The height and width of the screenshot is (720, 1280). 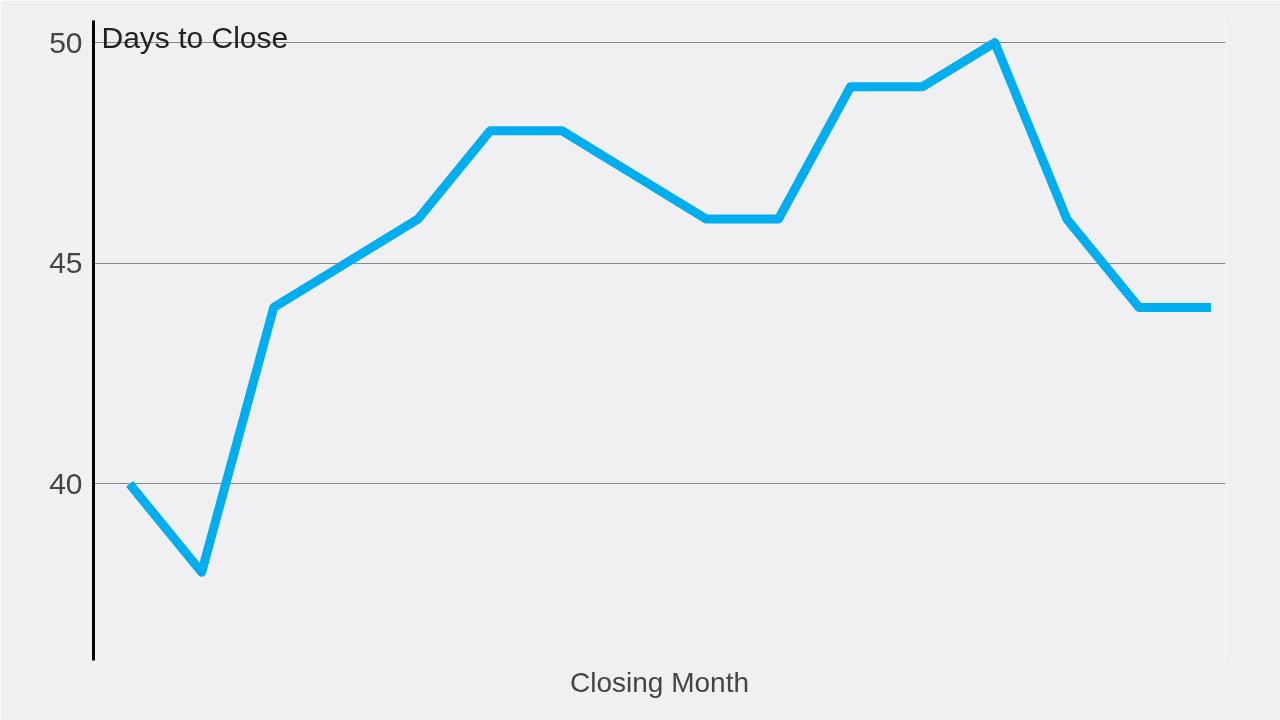 What do you see at coordinates (66, 42) in the screenshot?
I see `y-tick-label: 50` at bounding box center [66, 42].